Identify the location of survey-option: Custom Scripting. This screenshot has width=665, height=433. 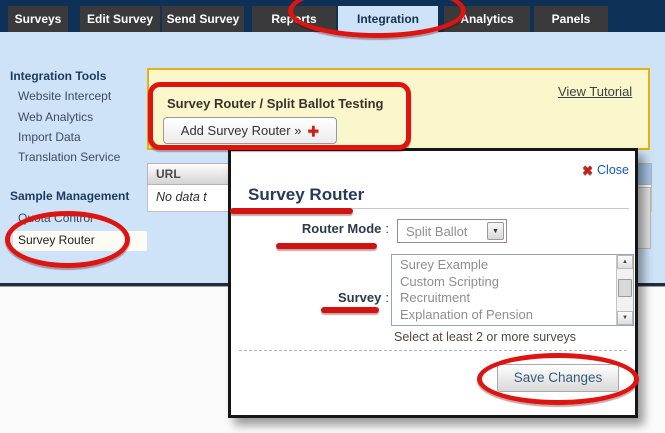
(449, 281).